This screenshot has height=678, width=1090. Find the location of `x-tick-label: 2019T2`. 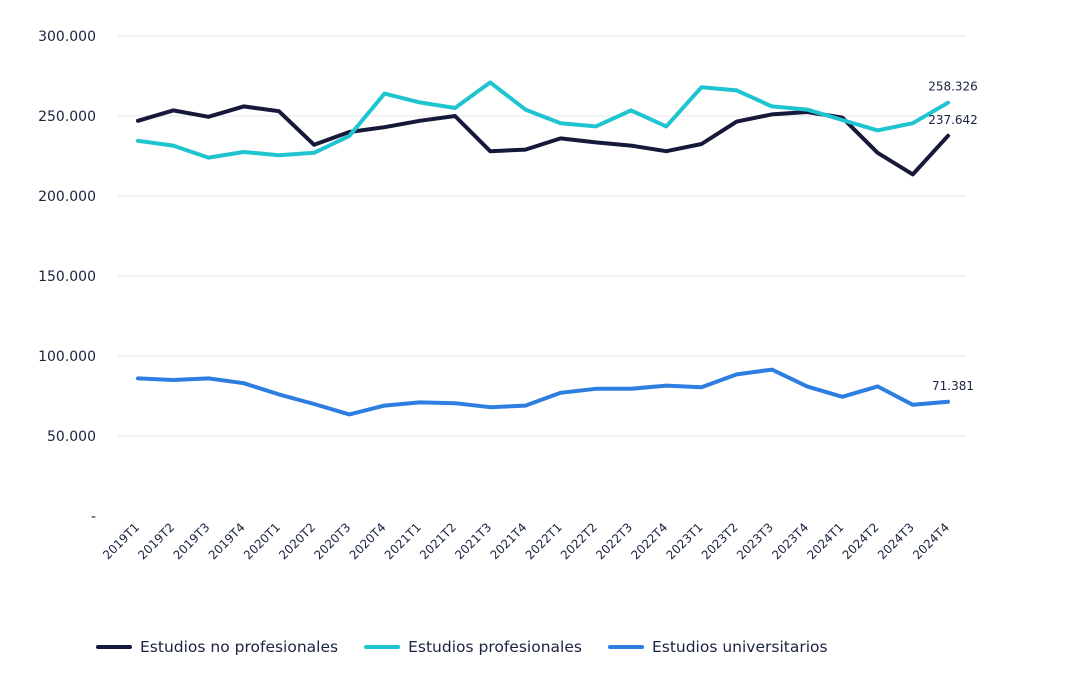

x-tick-label: 2019T2 is located at coordinates (156, 541).